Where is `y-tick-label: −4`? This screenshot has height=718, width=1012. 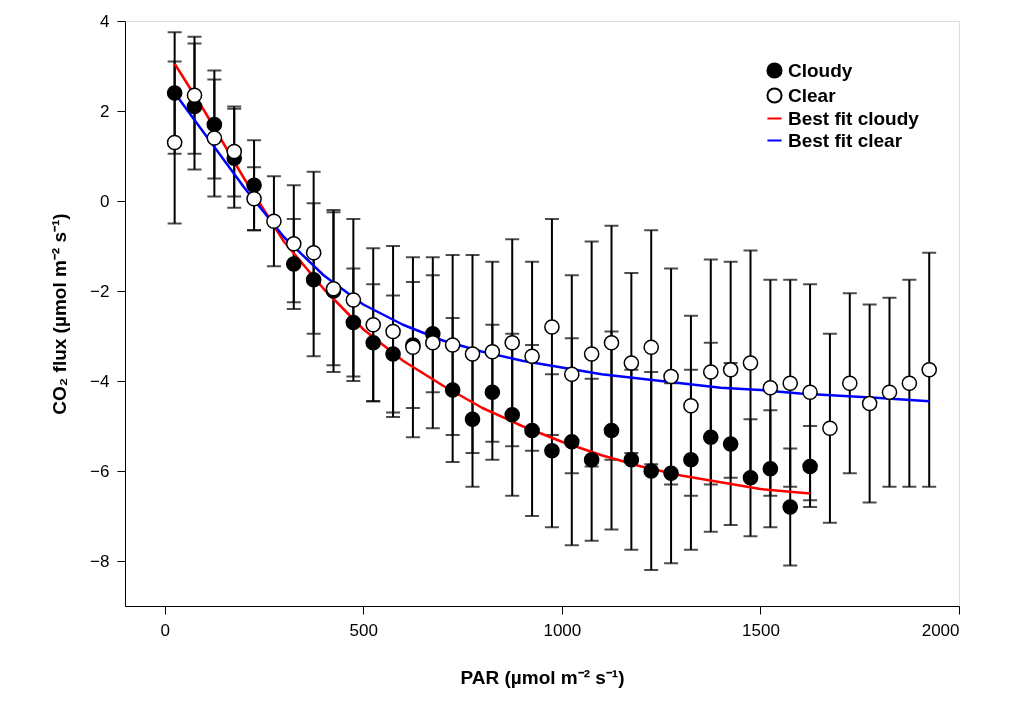 y-tick-label: −4 is located at coordinates (100, 381).